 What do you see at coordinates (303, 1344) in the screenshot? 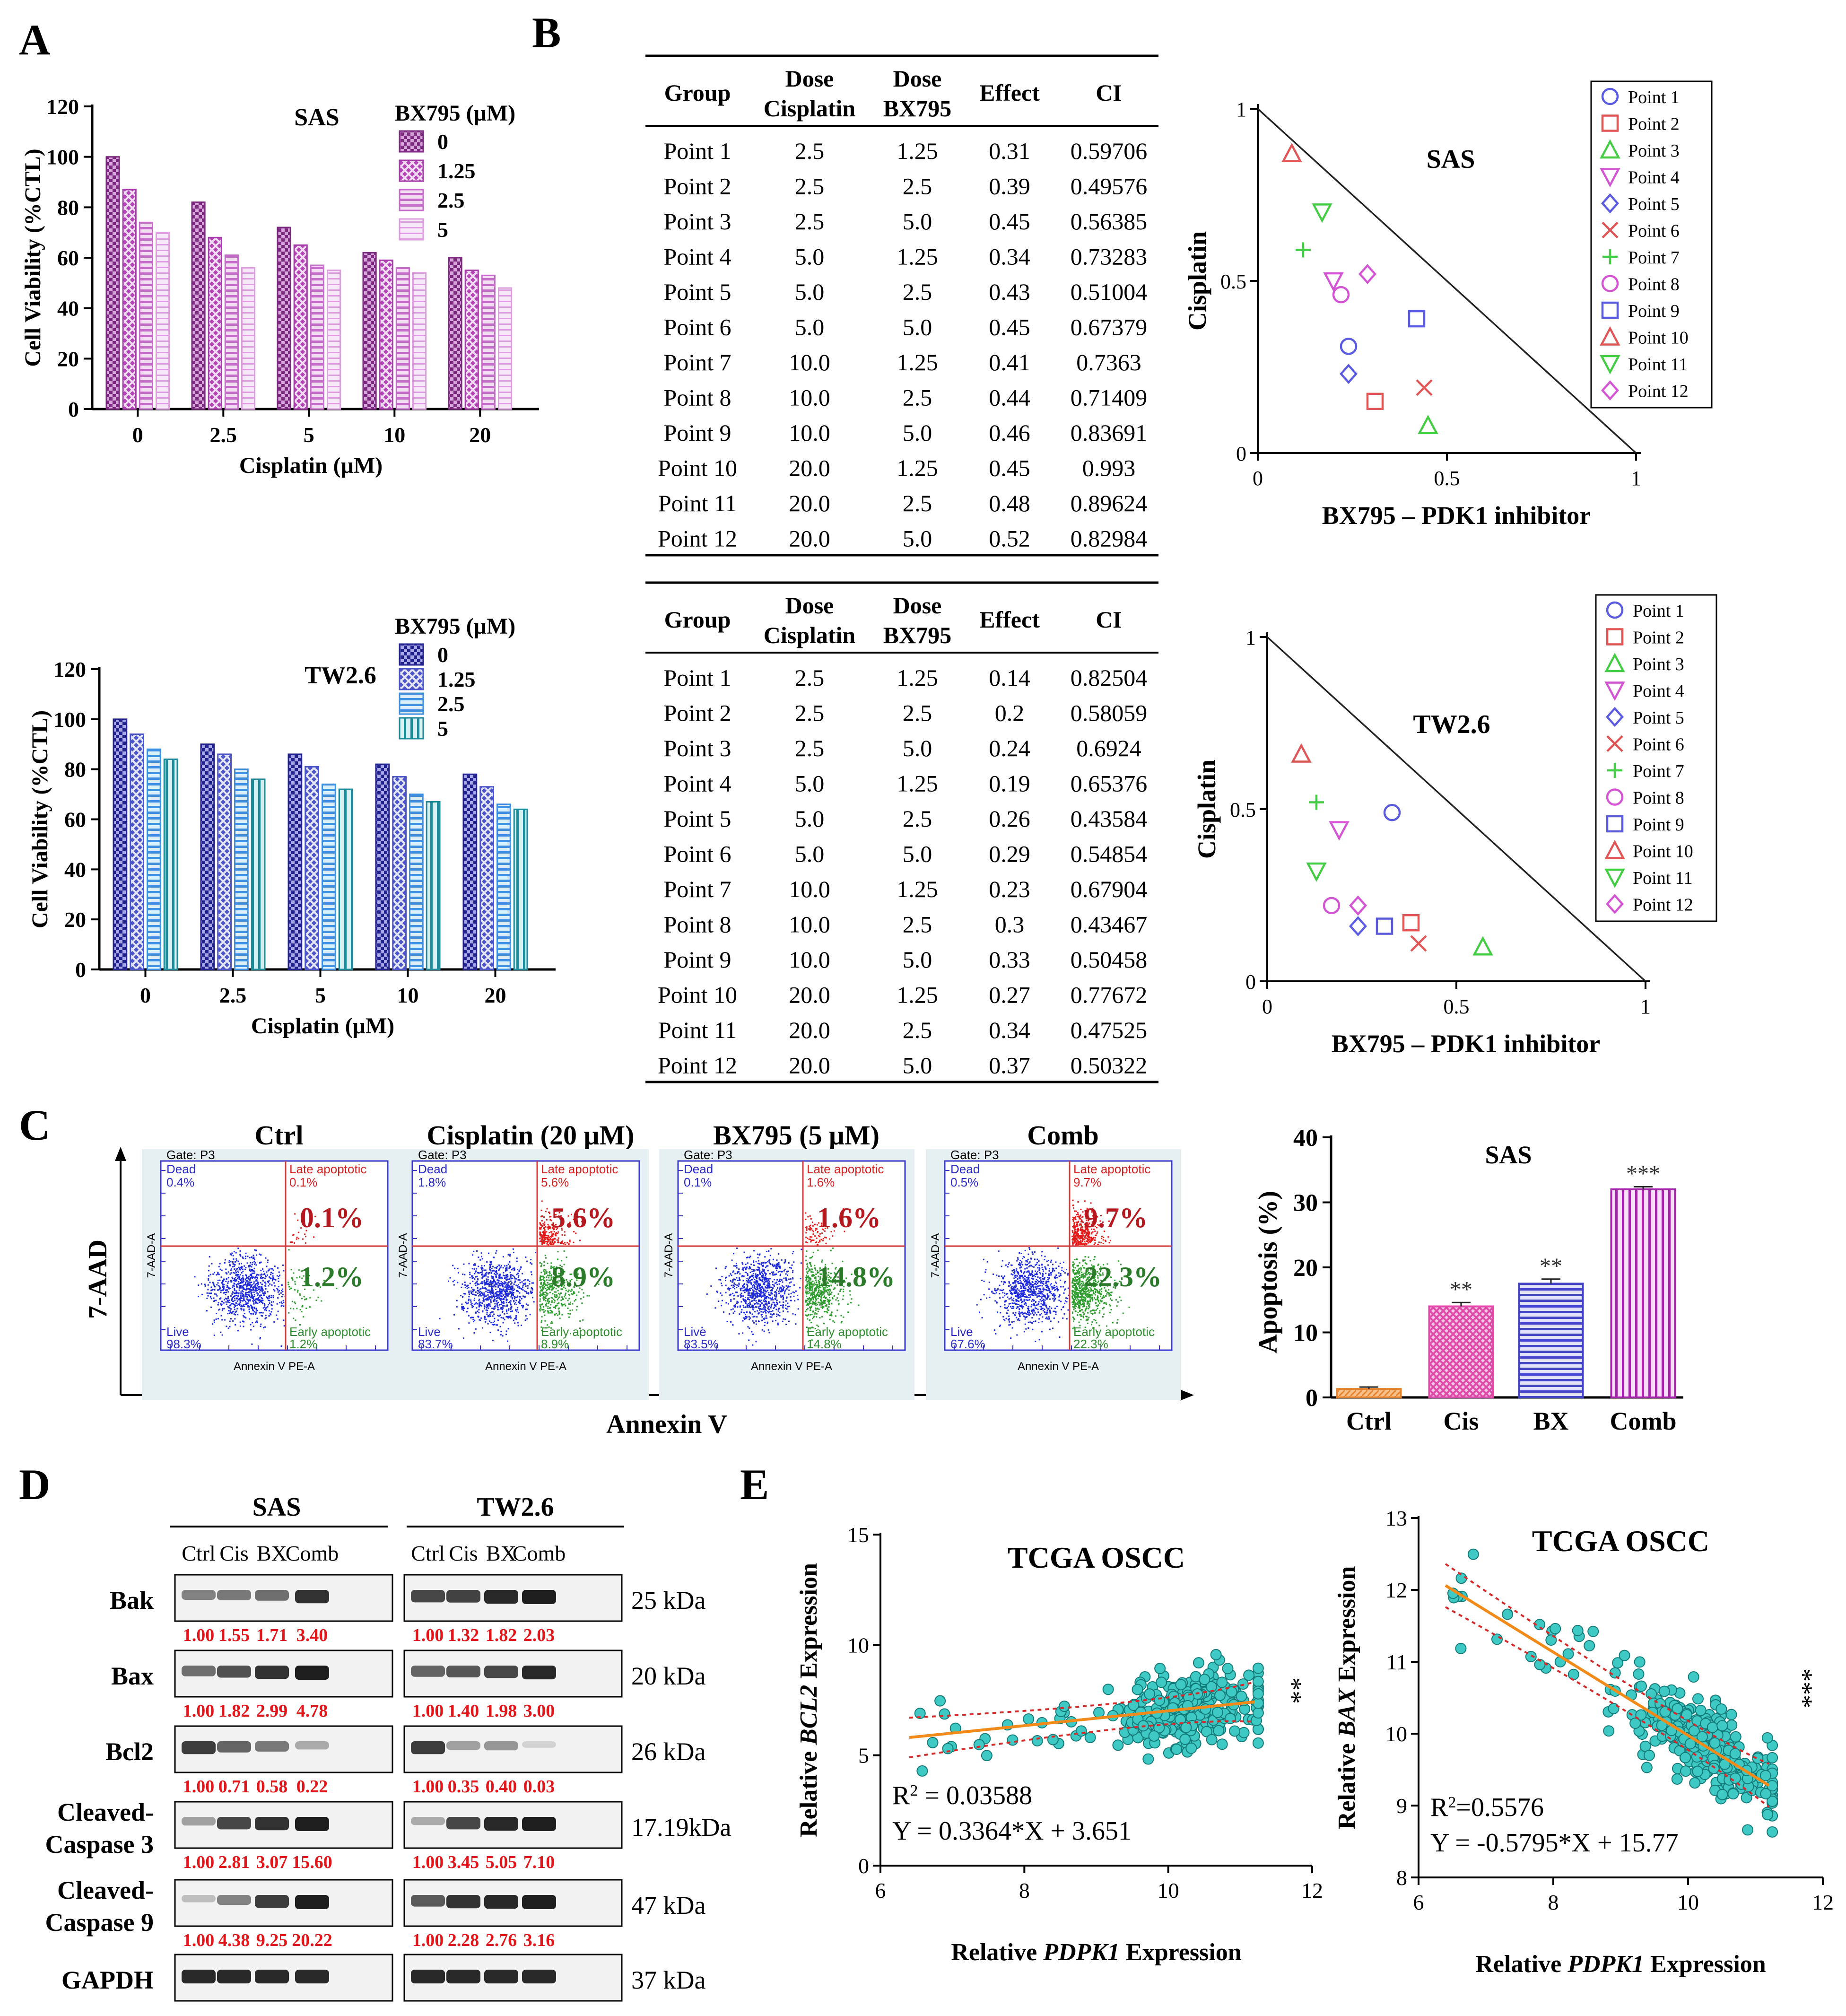
I see `quadrant-value: 1.2%` at bounding box center [303, 1344].